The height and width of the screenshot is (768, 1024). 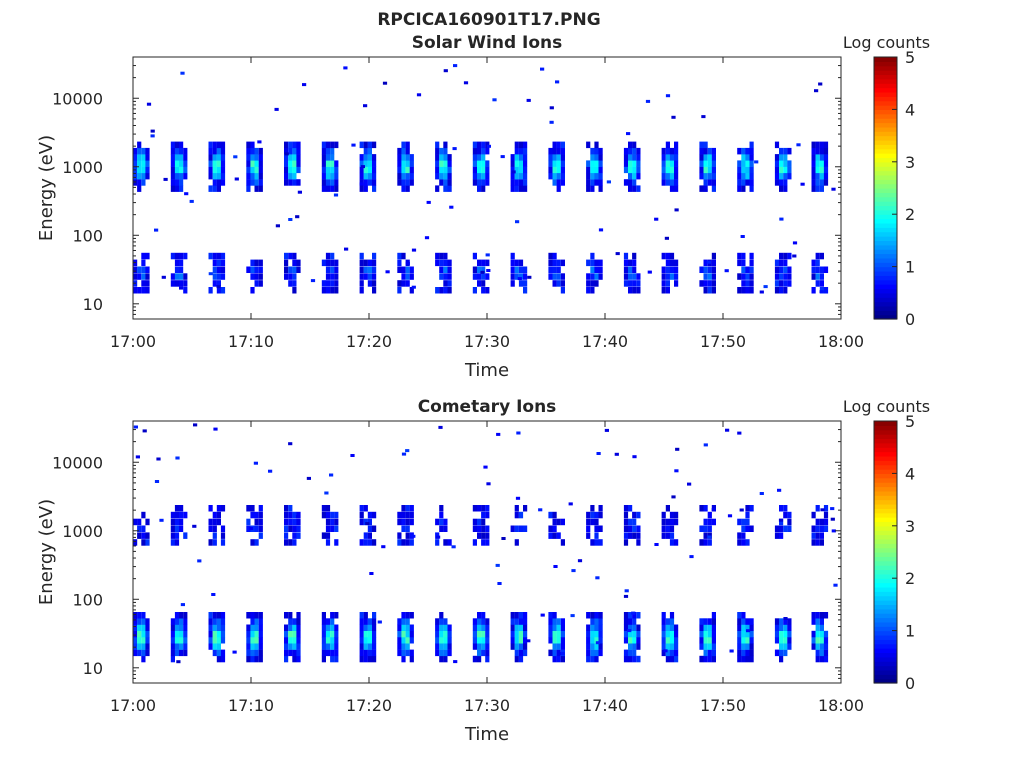 What do you see at coordinates (723, 341) in the screenshot?
I see `x-tick-label: 17:50` at bounding box center [723, 341].